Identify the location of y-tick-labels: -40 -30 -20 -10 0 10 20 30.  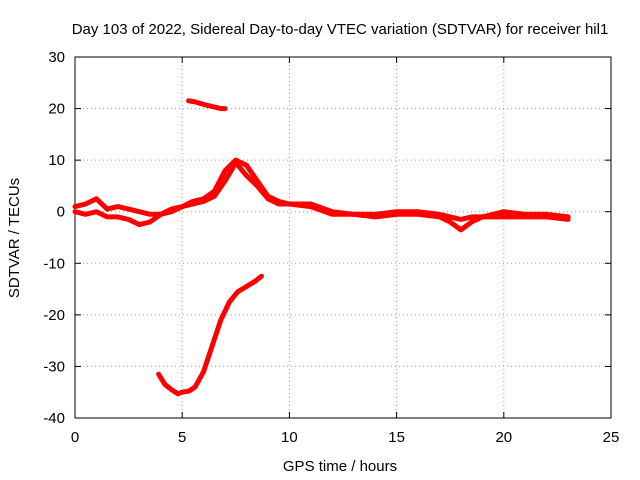
(54, 238).